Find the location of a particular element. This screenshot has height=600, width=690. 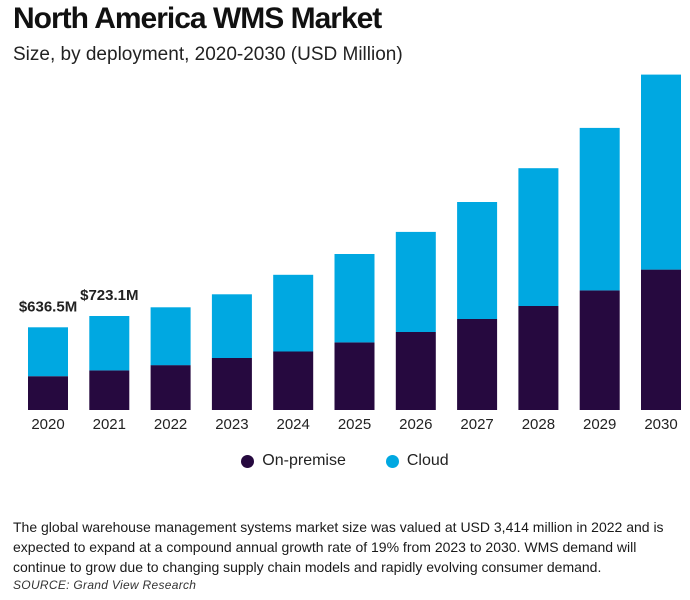

bar-on-premise-2027 is located at coordinates (477, 364).